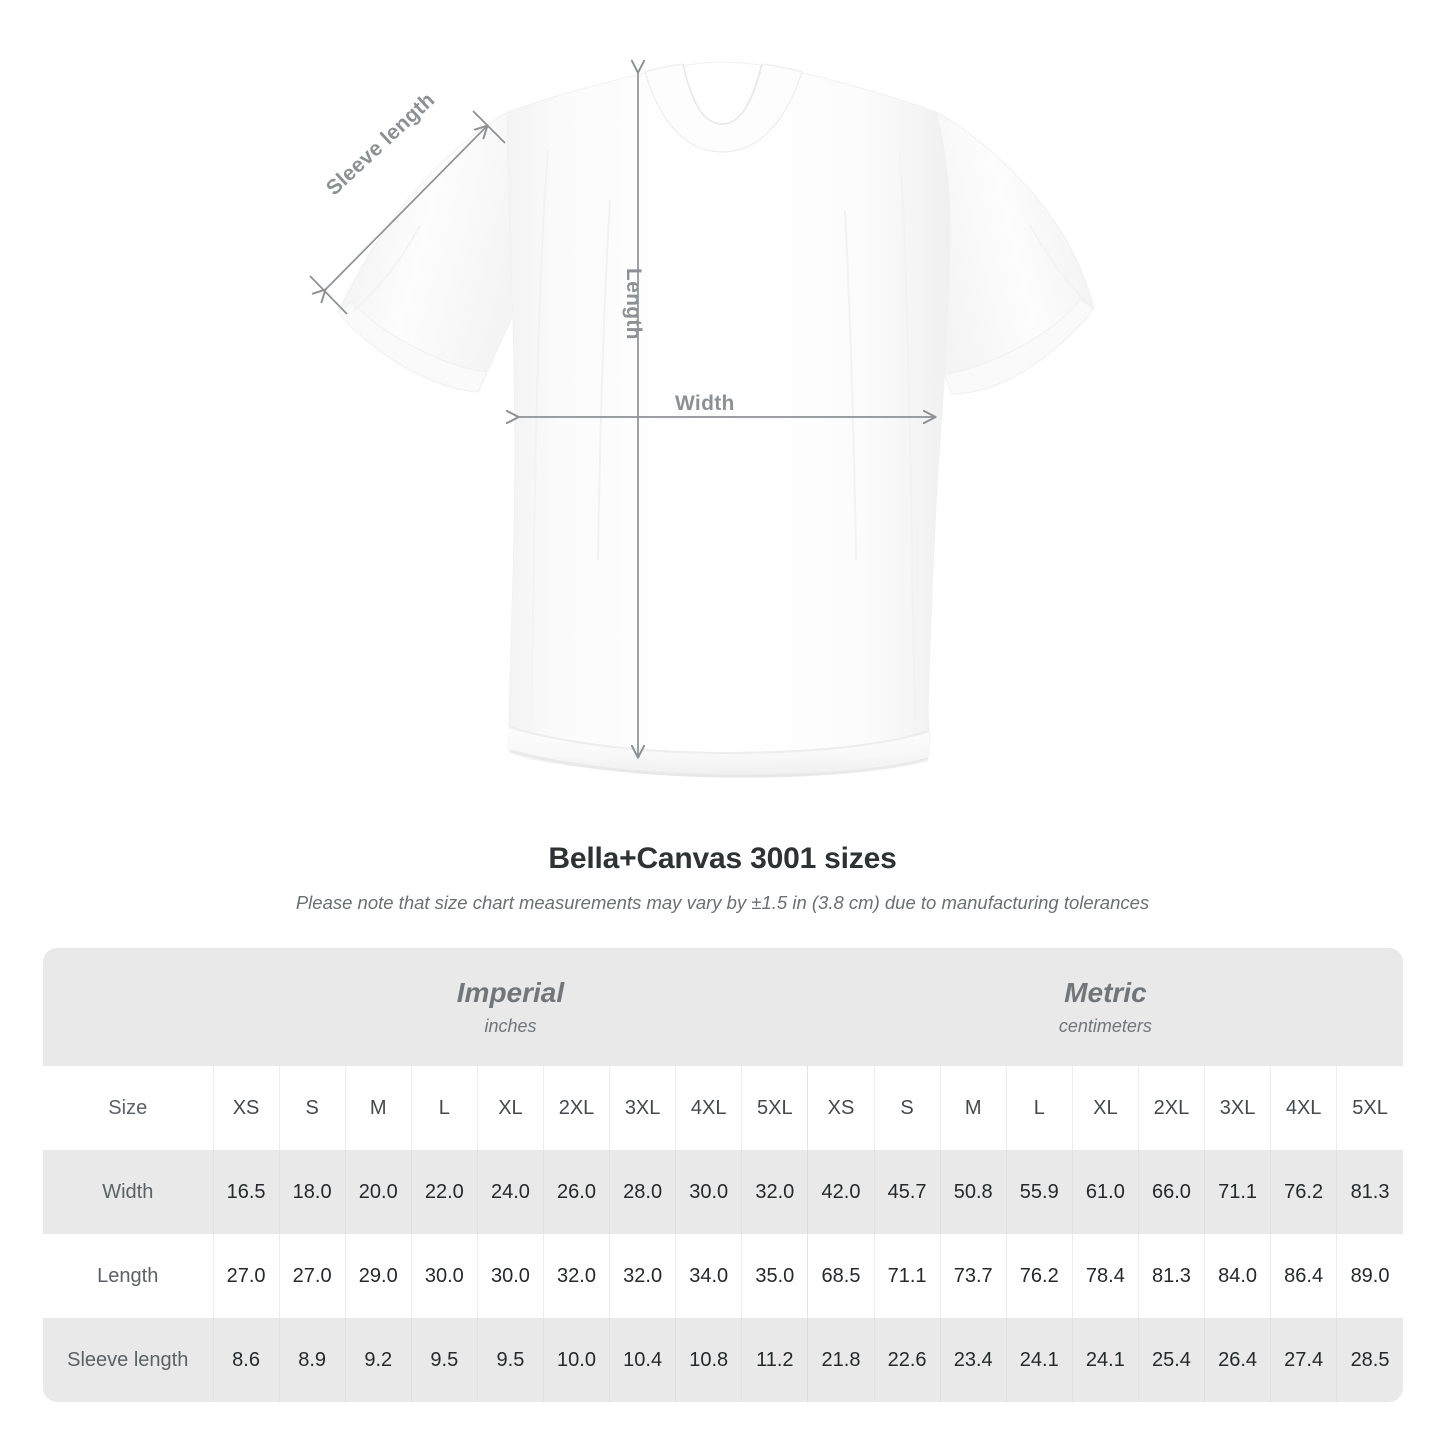 This screenshot has width=1445, height=1445. What do you see at coordinates (444, 1192) in the screenshot?
I see `cell-width-imperial-l: 22.0` at bounding box center [444, 1192].